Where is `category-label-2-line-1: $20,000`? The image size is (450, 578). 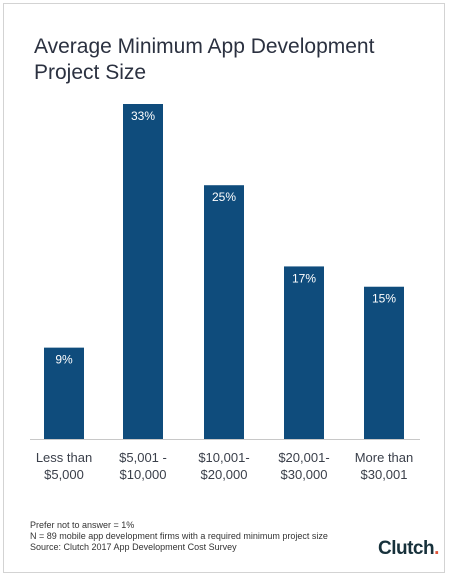
category-label-2-line-1: $20,000 is located at coordinates (224, 474).